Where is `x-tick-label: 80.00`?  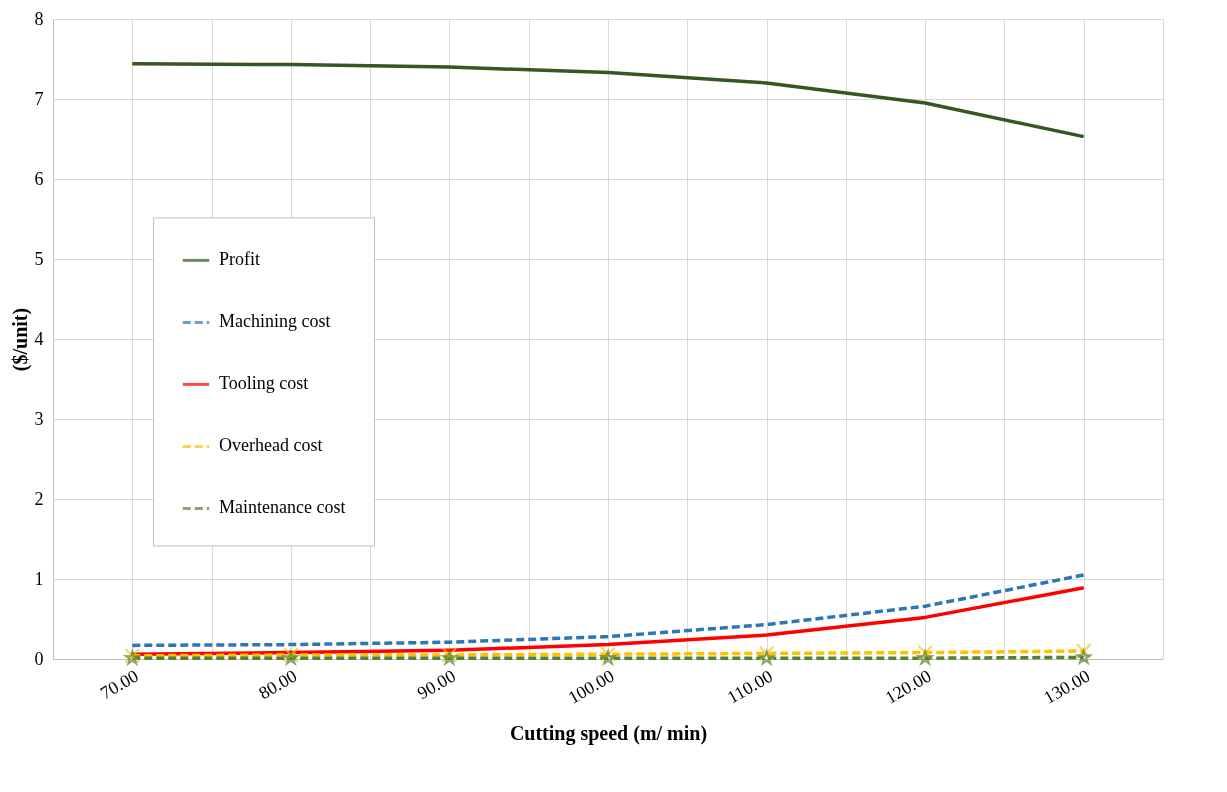 x-tick-label: 80.00 is located at coordinates (278, 684).